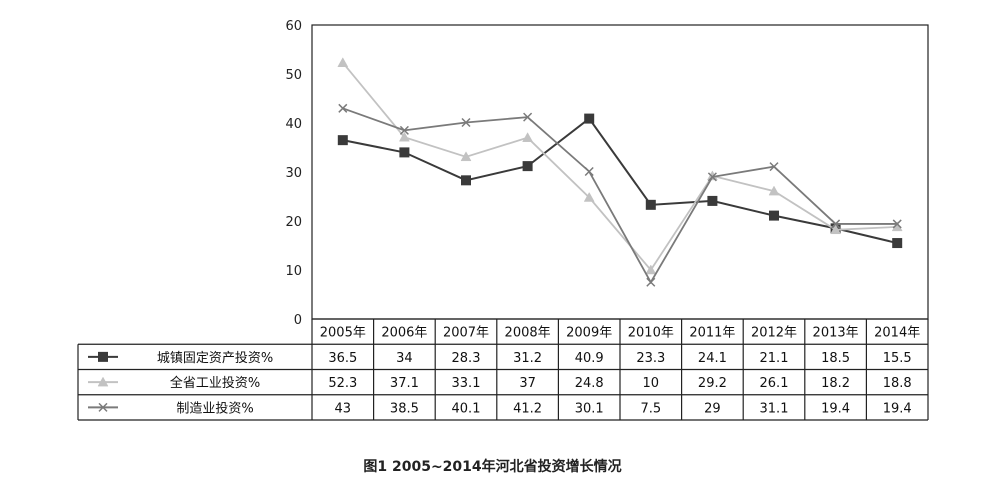  Describe the element at coordinates (774, 383) in the screenshot. I see `table-cell-value: 26.1` at that location.